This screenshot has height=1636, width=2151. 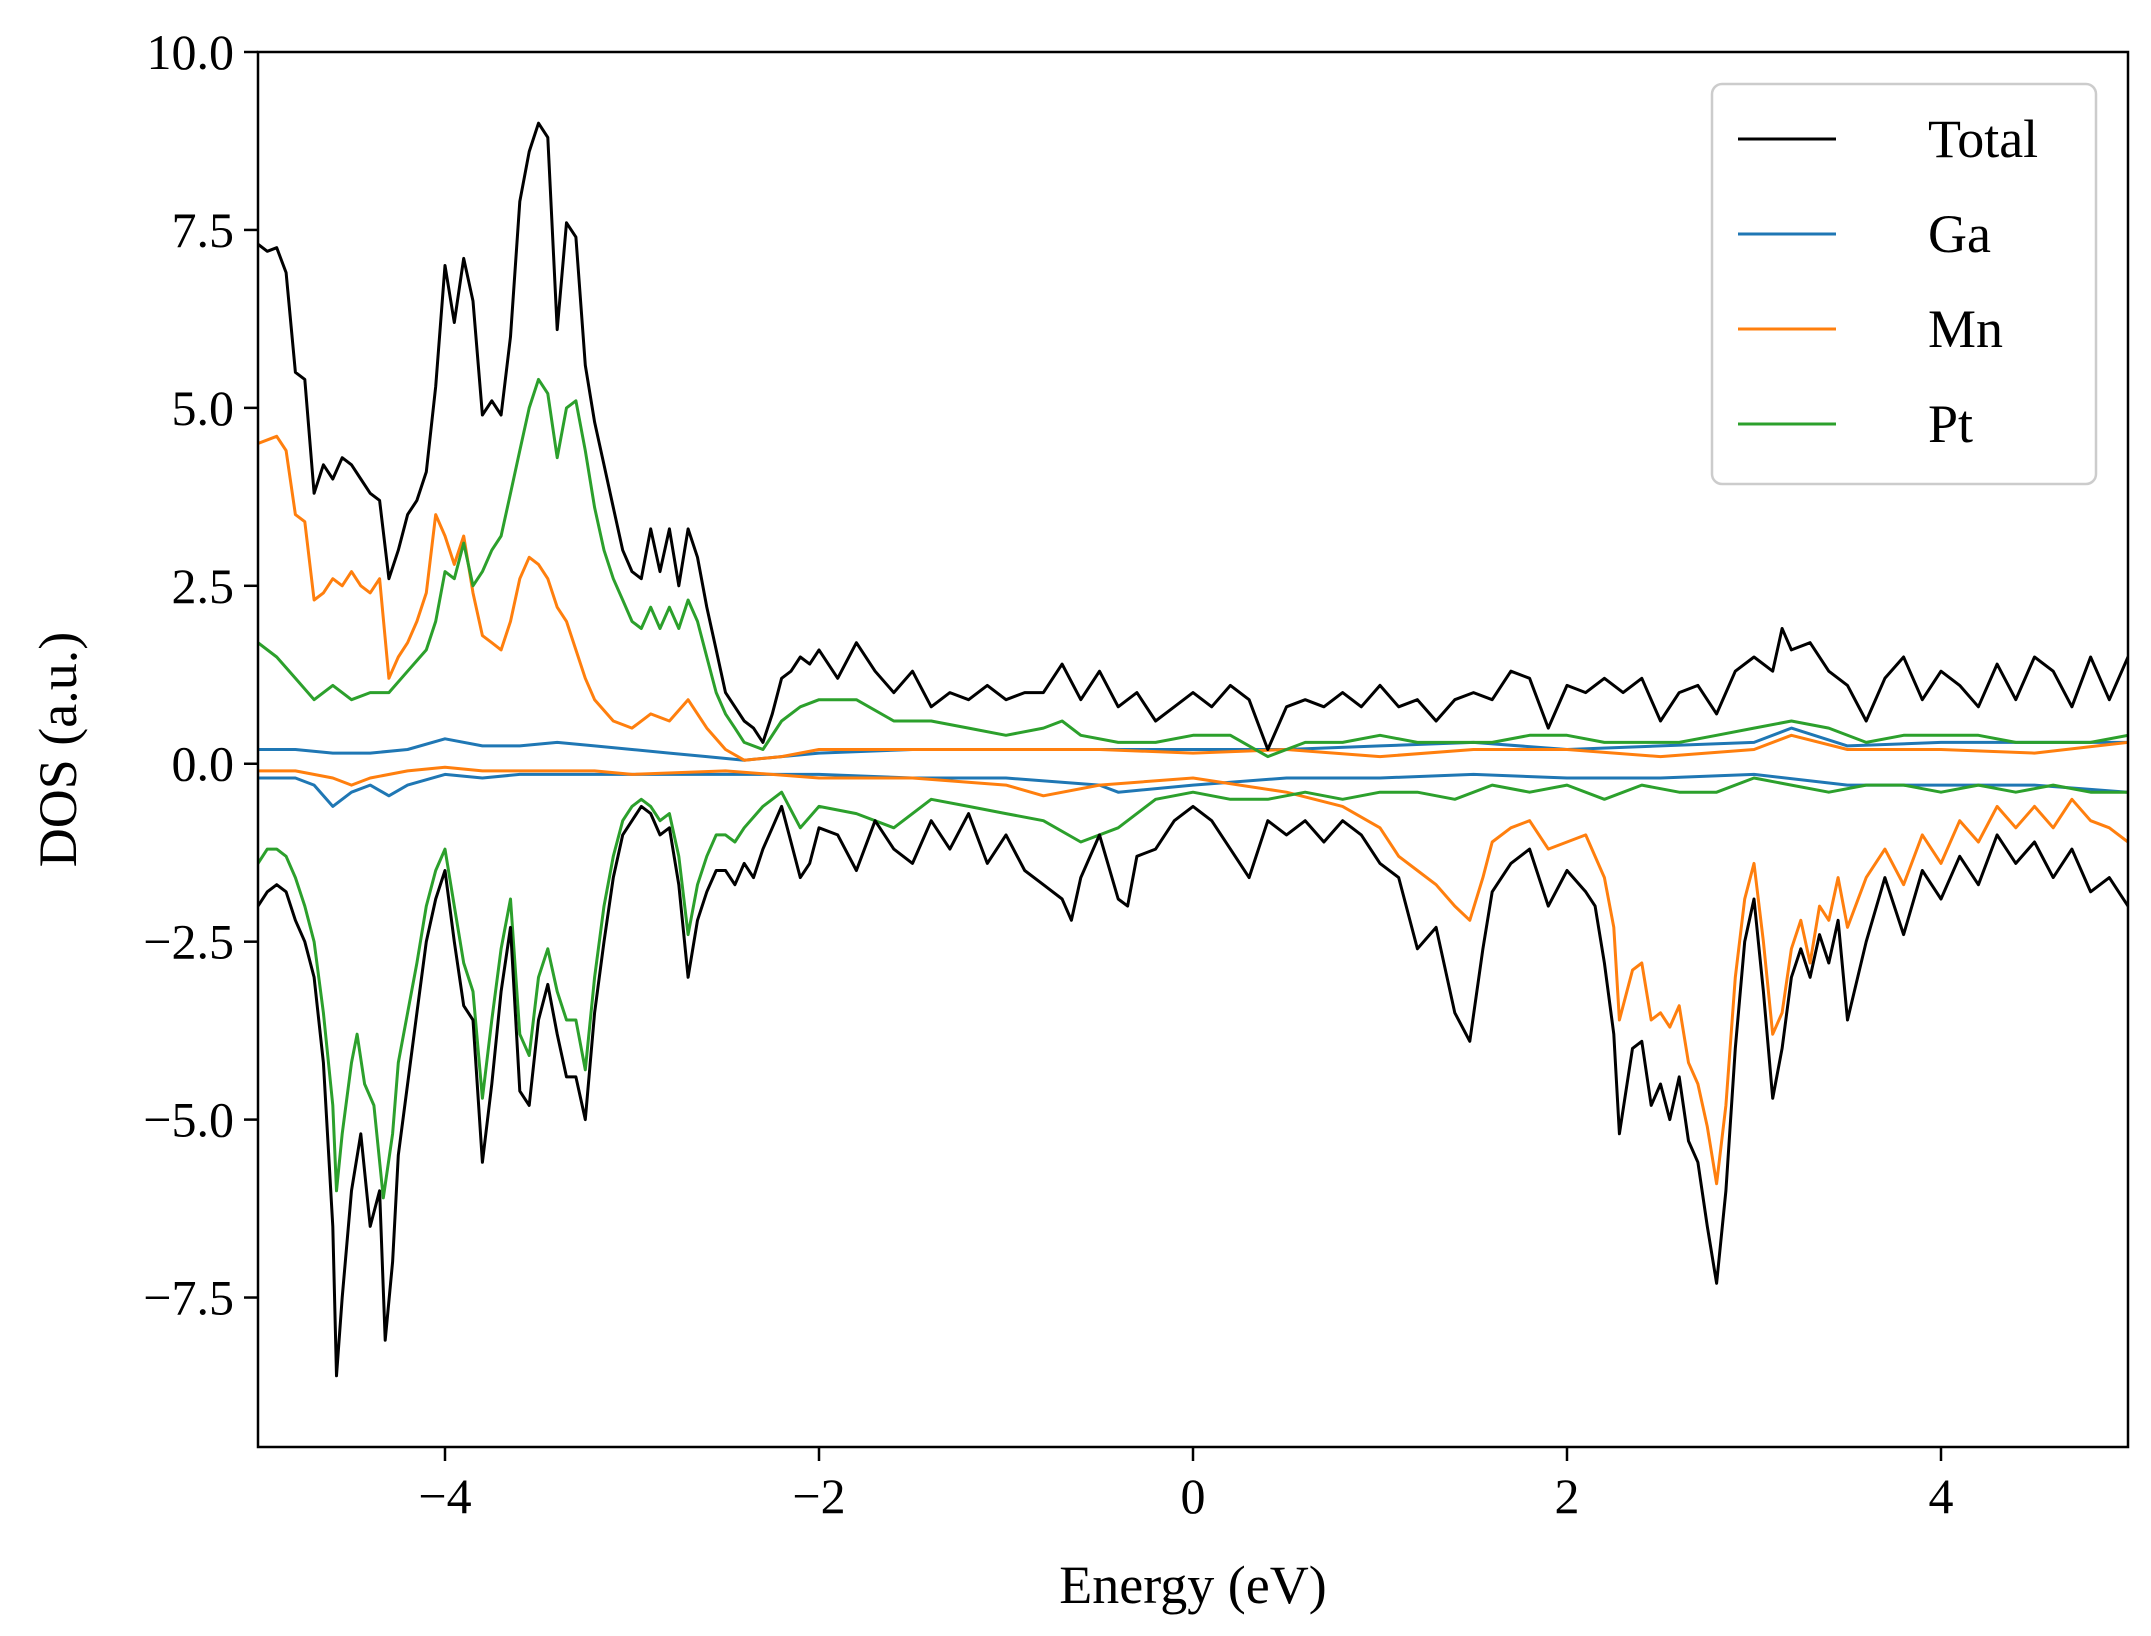 I want to click on x-axis-ticks: −4 −2 0 2 4, so click(x=1186, y=1485).